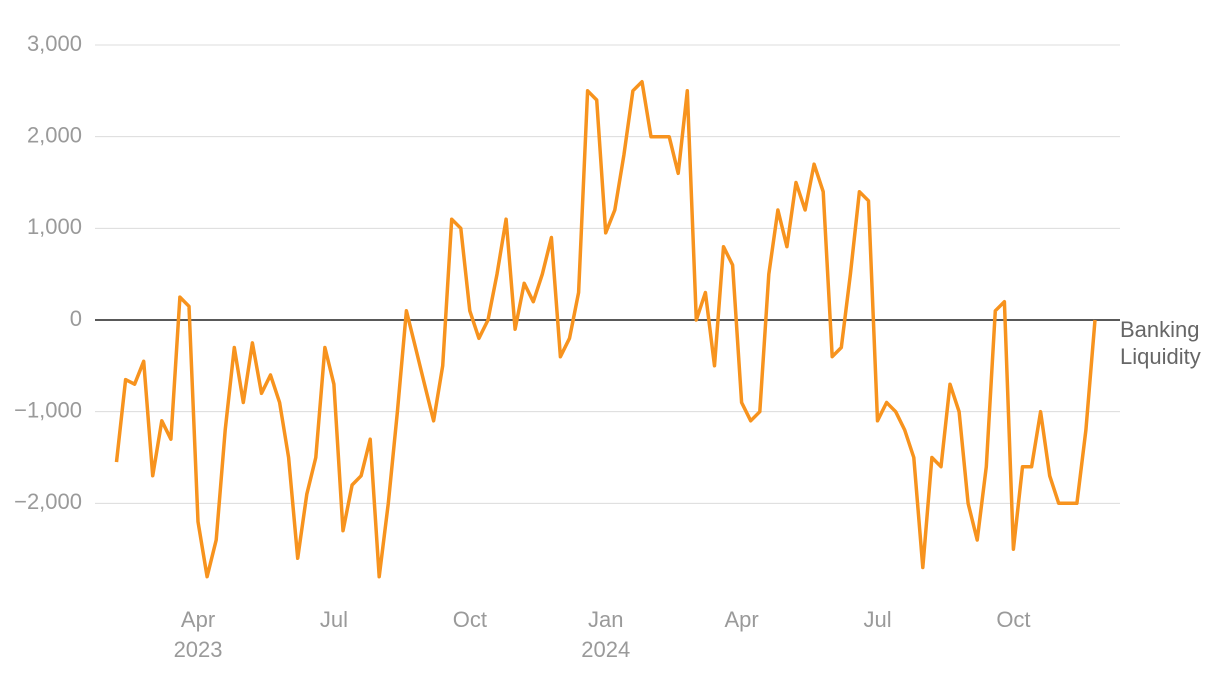 Image resolution: width=1220 pixels, height=674 pixels. Describe the element at coordinates (54, 43) in the screenshot. I see `y-tick-label: 3,000` at that location.